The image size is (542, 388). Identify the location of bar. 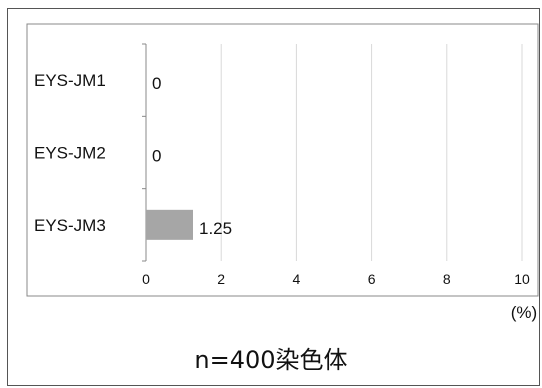
(169, 224).